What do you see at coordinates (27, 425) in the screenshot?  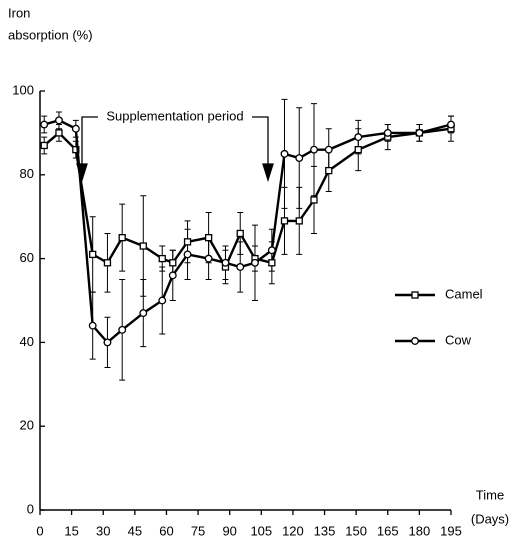 I see `y-tick-label: 20` at bounding box center [27, 425].